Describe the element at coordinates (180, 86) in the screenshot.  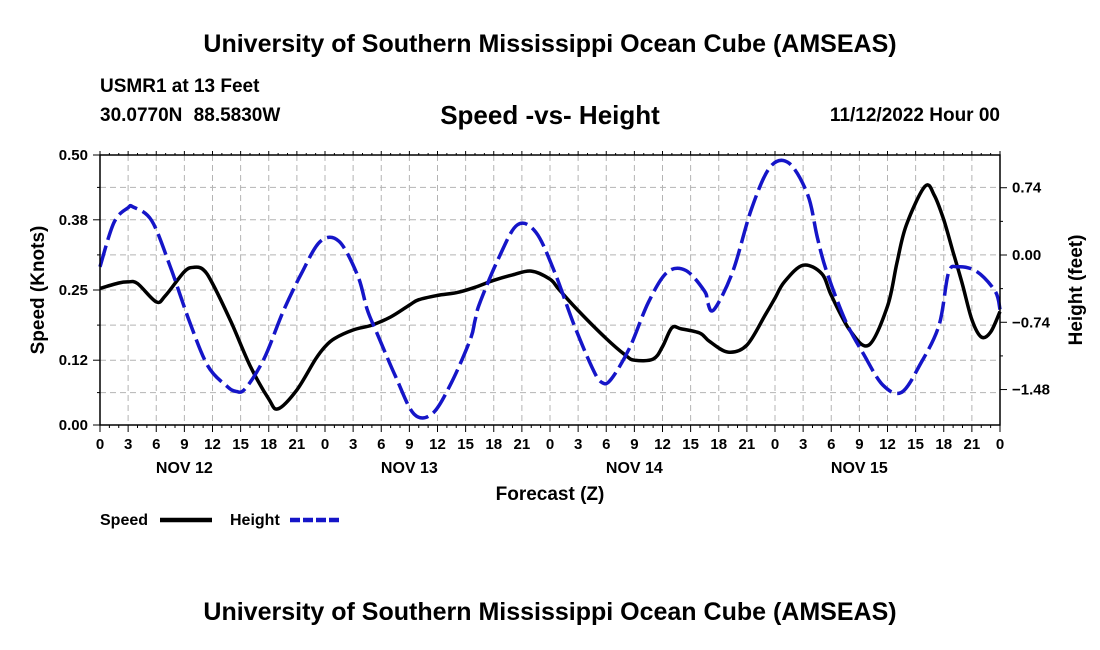
I see `station-label: USMR1 at 13 Feet` at that location.